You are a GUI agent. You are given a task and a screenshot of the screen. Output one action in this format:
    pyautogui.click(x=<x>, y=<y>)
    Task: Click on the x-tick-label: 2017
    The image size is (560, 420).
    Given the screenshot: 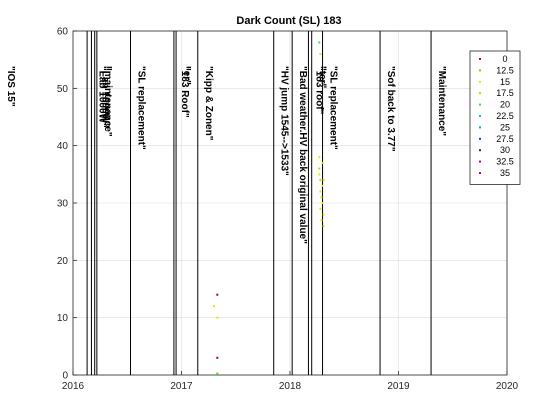 What is the action you would take?
    pyautogui.click(x=181, y=386)
    